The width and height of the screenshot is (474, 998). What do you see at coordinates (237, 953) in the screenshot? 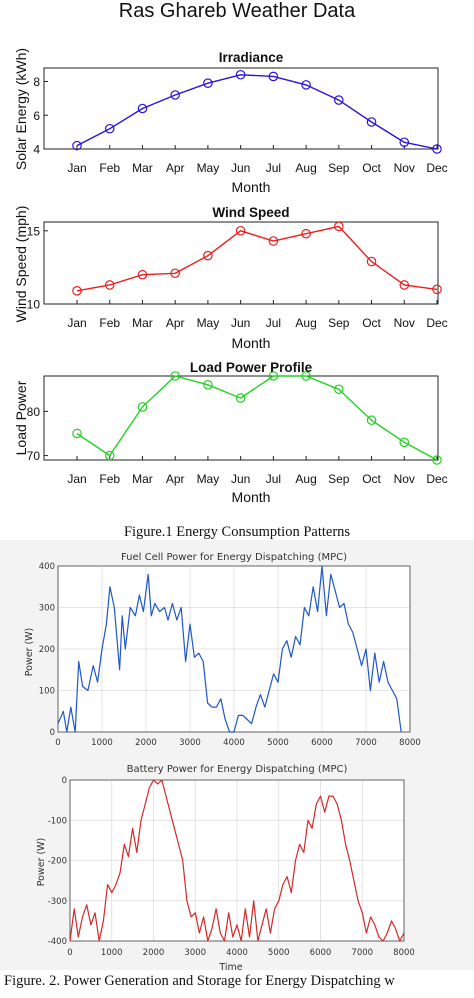
I see `x-tick-label: 4000` at bounding box center [237, 953].